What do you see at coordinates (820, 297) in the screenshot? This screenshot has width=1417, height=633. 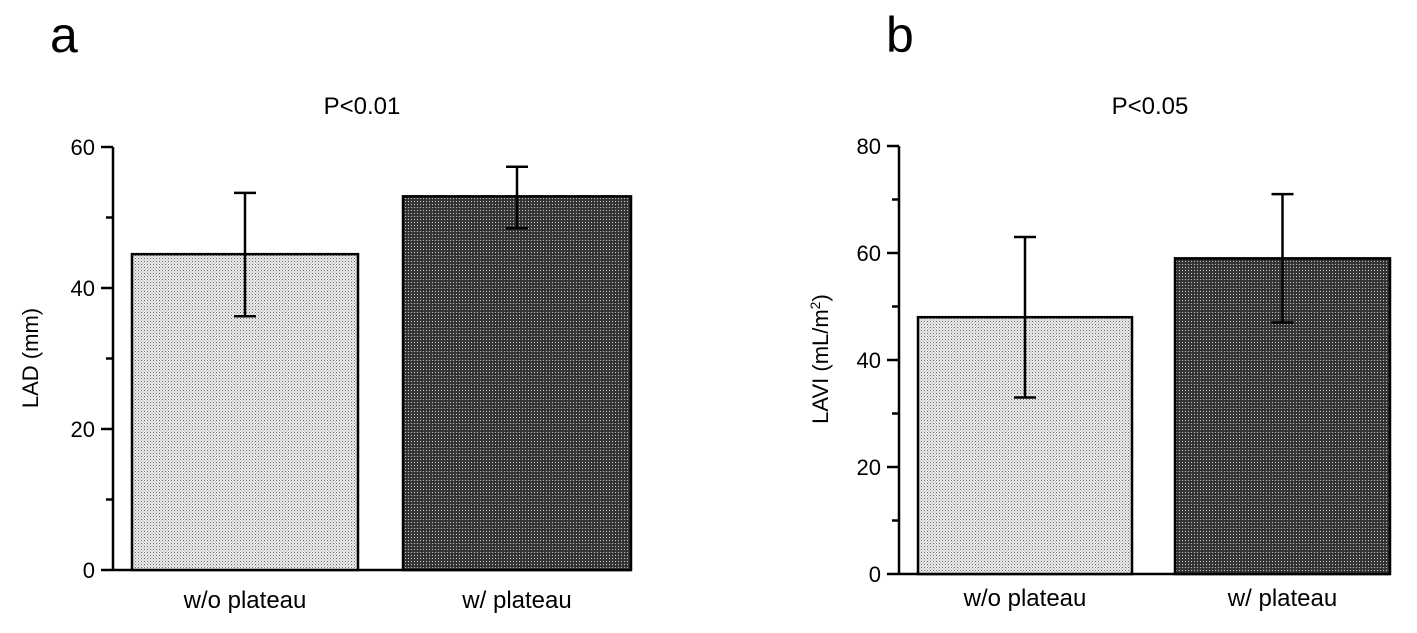 I see `y-axis-label-b-suffix: )` at bounding box center [820, 297].